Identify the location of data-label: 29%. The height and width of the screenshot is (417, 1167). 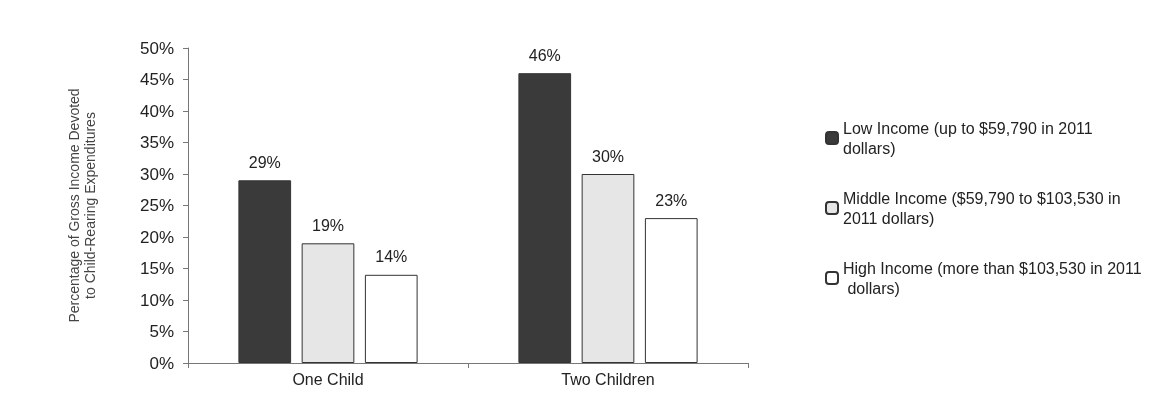
(264, 162).